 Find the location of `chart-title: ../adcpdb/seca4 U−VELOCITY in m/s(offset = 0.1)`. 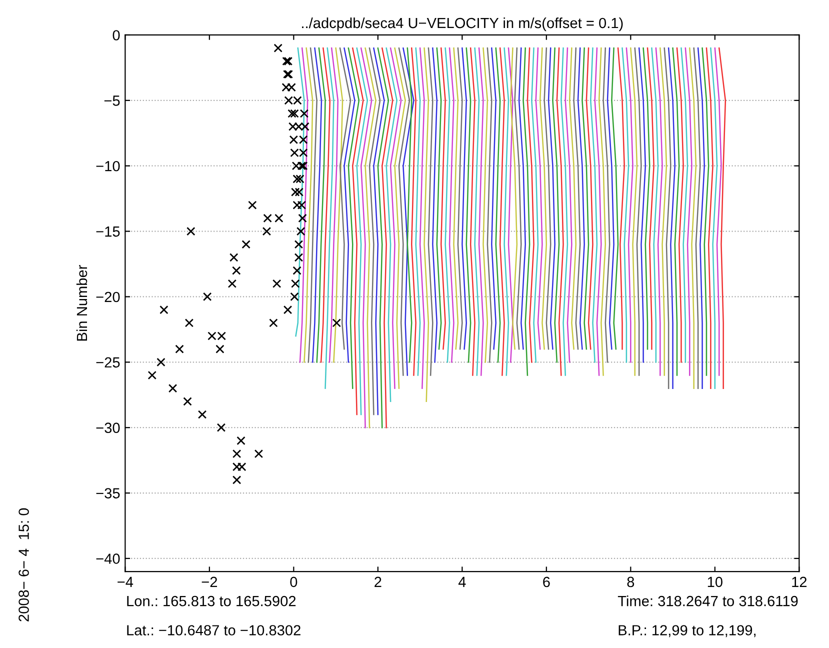

chart-title: ../adcpdb/seca4 U−VELOCITY in m/s(offset = 0.1) is located at coordinates (462, 24).